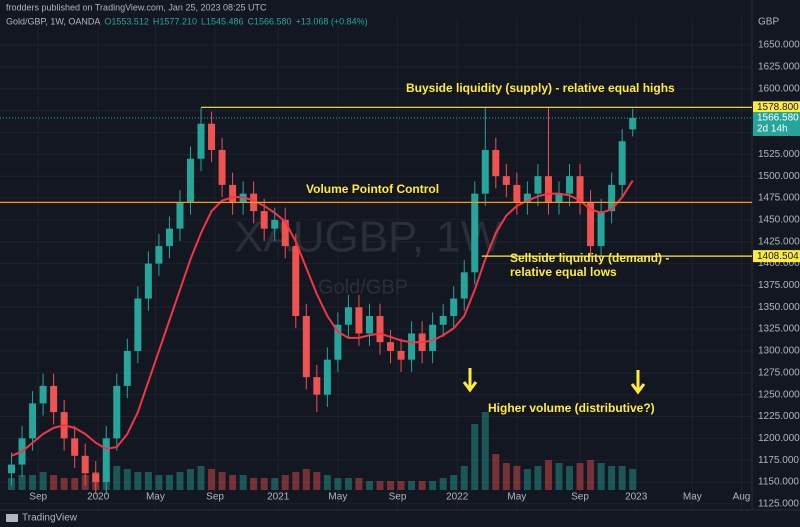  What do you see at coordinates (776, 256) in the screenshot?
I see `level-tag` at bounding box center [776, 256].